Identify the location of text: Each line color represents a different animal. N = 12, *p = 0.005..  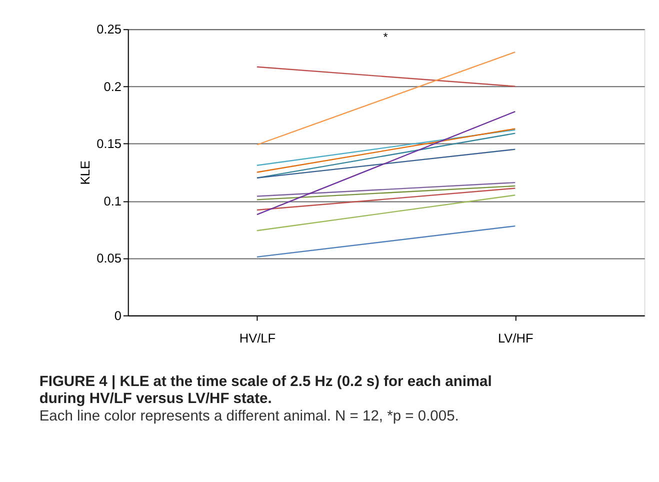
(249, 416).